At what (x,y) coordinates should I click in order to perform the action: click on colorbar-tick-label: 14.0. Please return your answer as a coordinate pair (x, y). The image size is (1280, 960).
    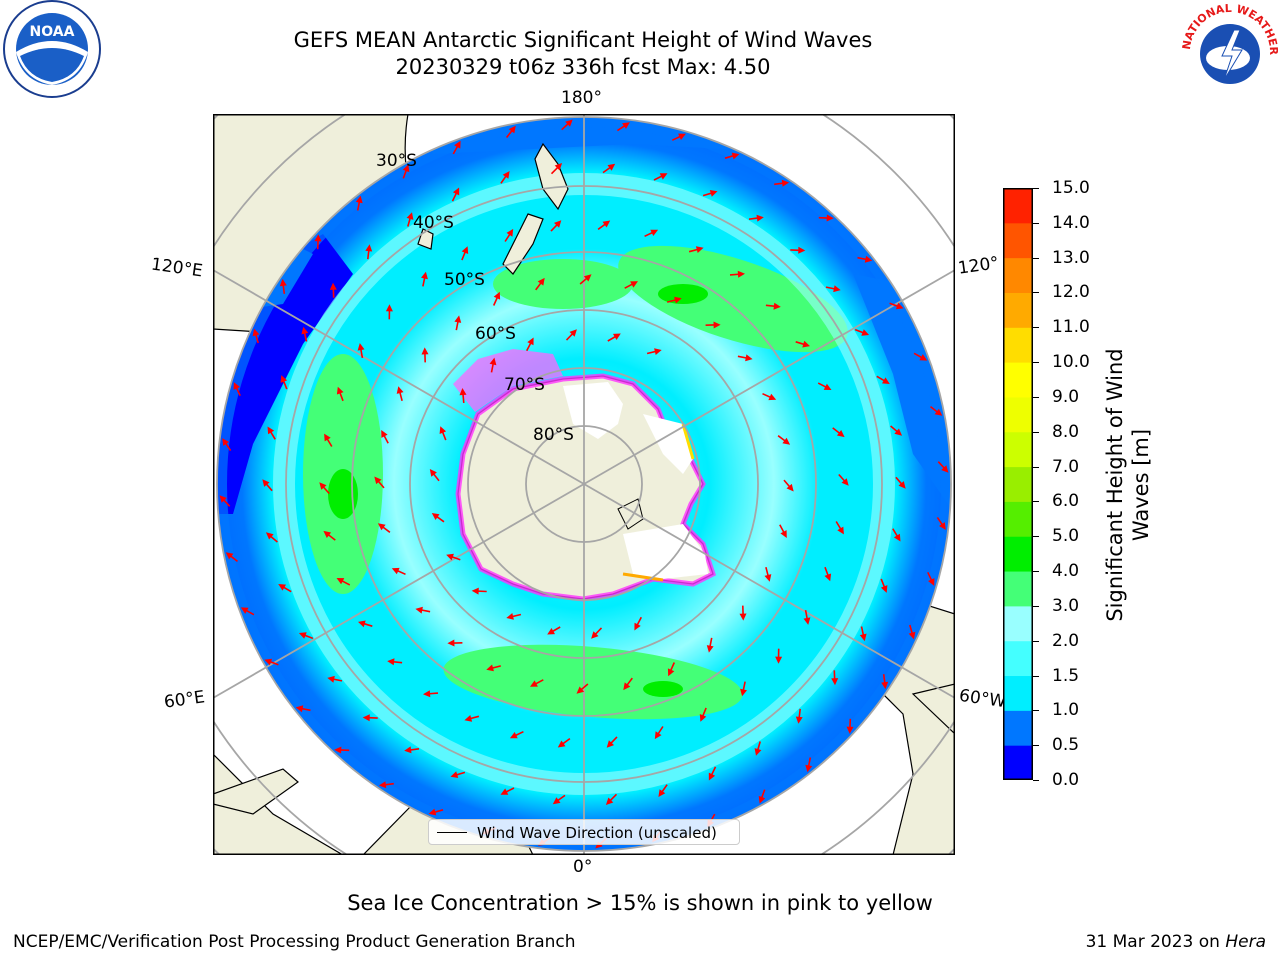
    Looking at the image, I should click on (1071, 222).